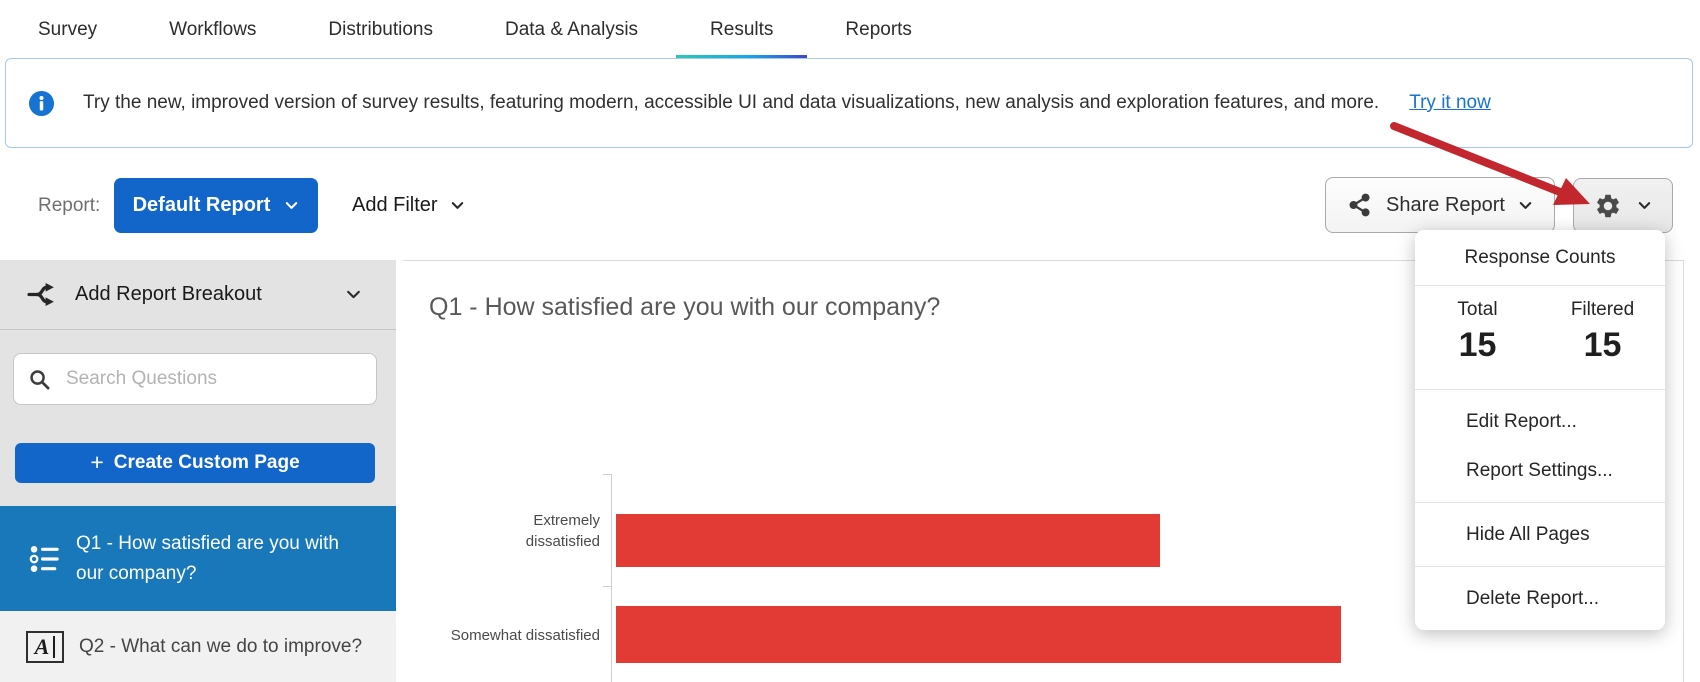  Describe the element at coordinates (1623, 205) in the screenshot. I see `report-options-gear-button` at that location.